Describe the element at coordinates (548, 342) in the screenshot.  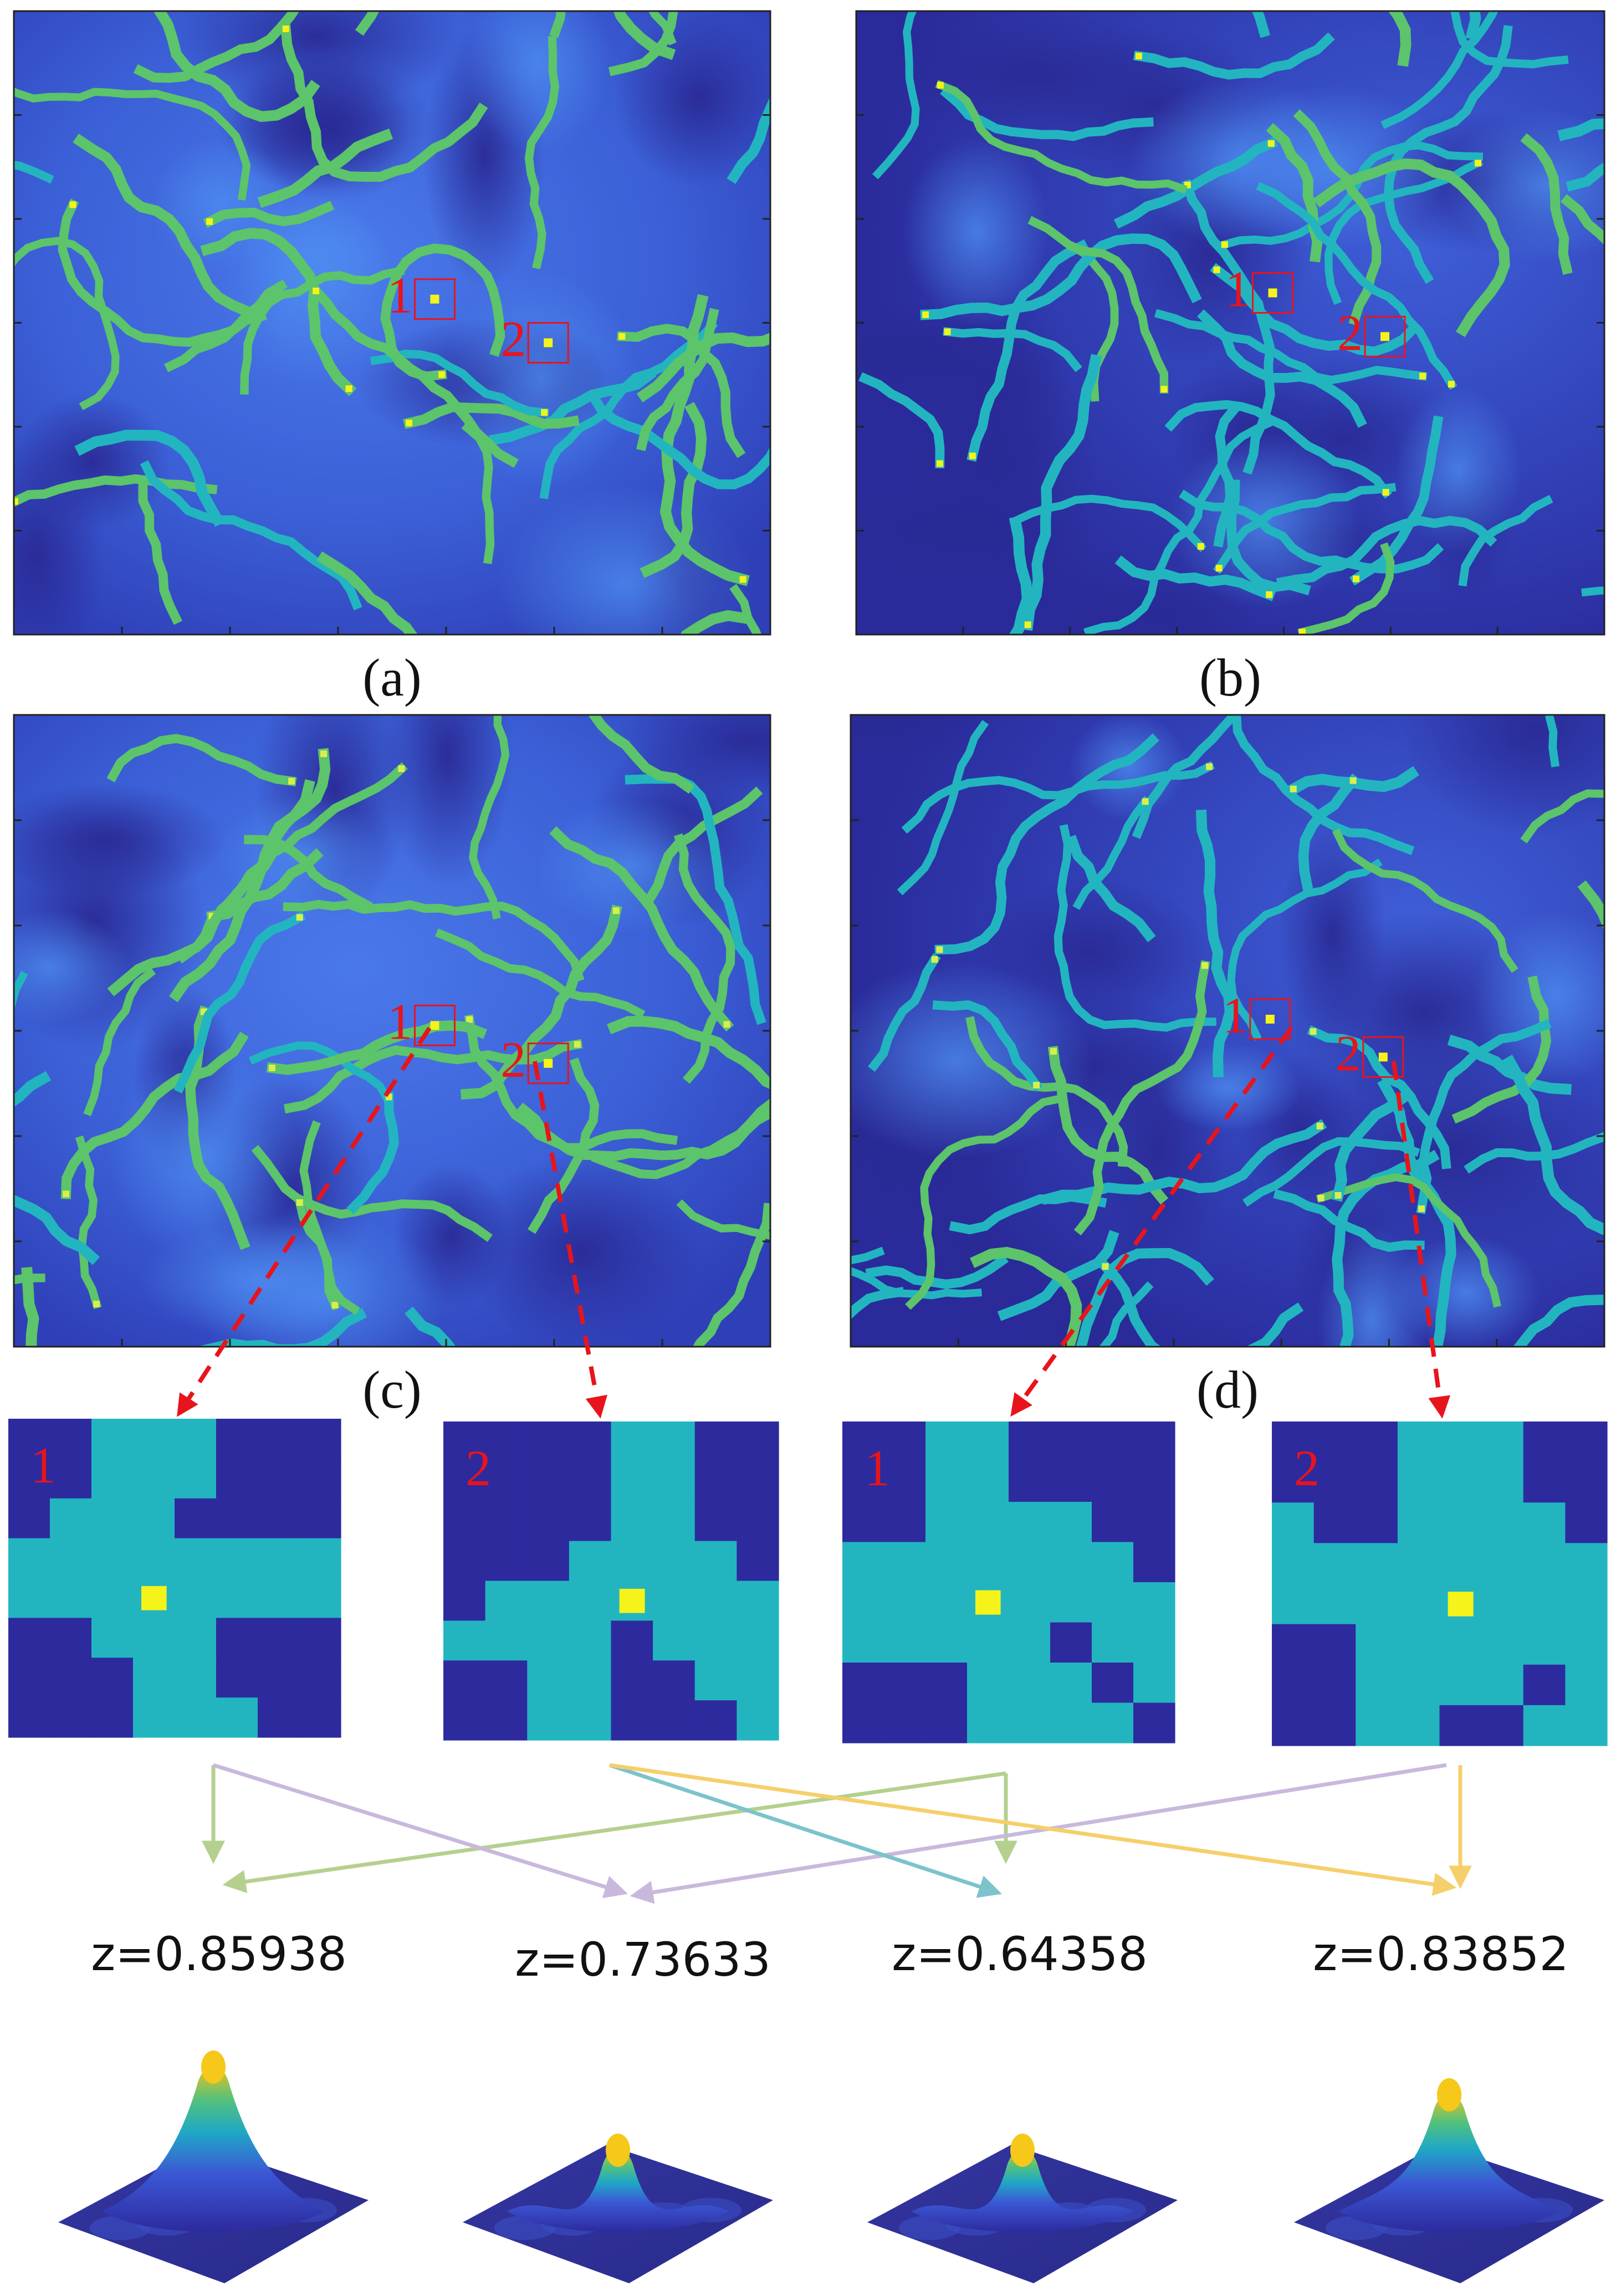
I see `roi-center-pixel` at that location.